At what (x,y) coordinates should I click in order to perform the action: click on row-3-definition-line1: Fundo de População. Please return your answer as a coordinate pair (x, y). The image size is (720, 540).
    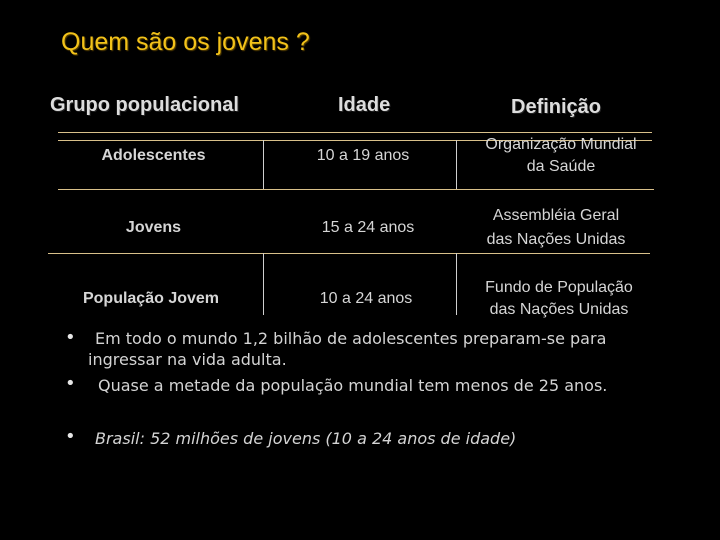
    Looking at the image, I should click on (559, 287).